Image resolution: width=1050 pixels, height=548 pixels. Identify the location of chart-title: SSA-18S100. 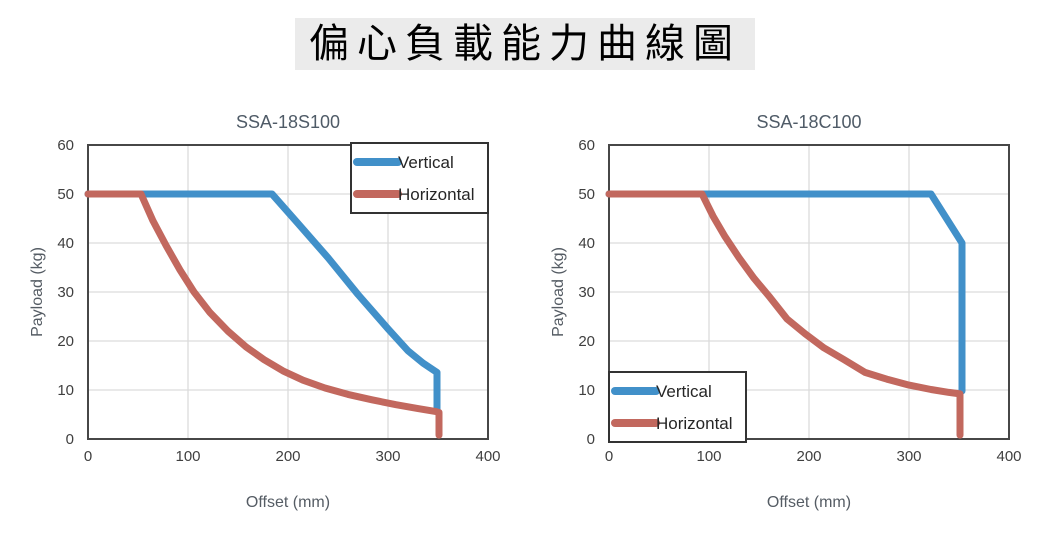
(288, 122).